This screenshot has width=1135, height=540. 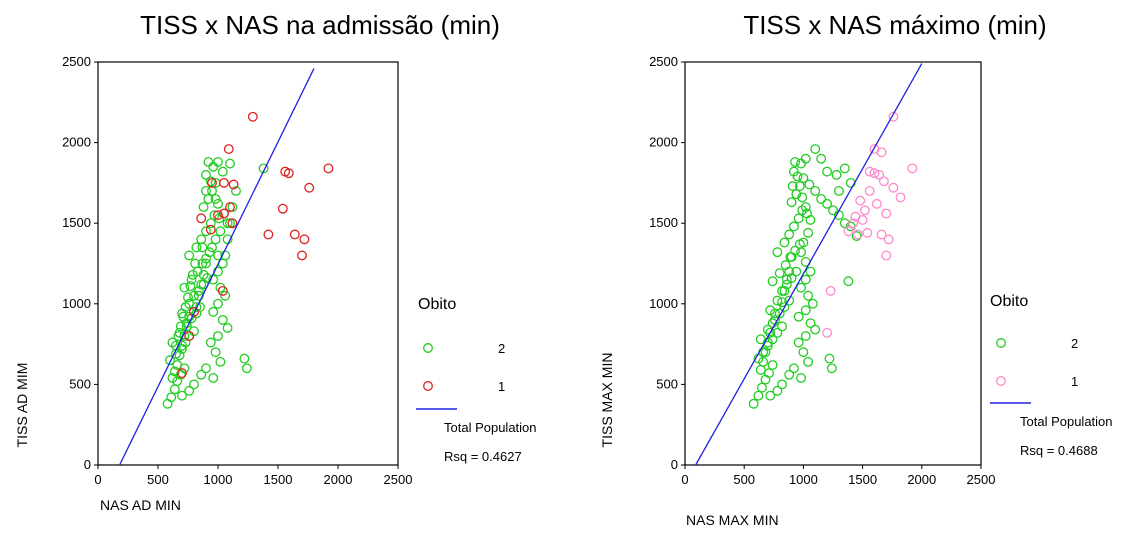 What do you see at coordinates (76, 61) in the screenshot?
I see `y-tick-label: 2500` at bounding box center [76, 61].